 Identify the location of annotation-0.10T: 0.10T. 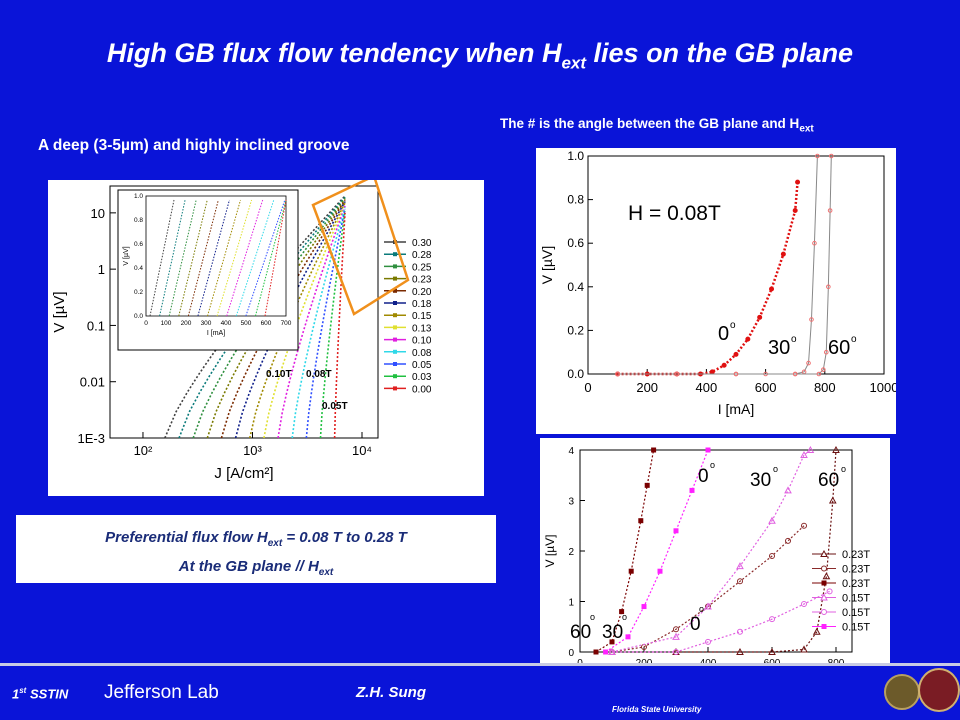
(279, 374).